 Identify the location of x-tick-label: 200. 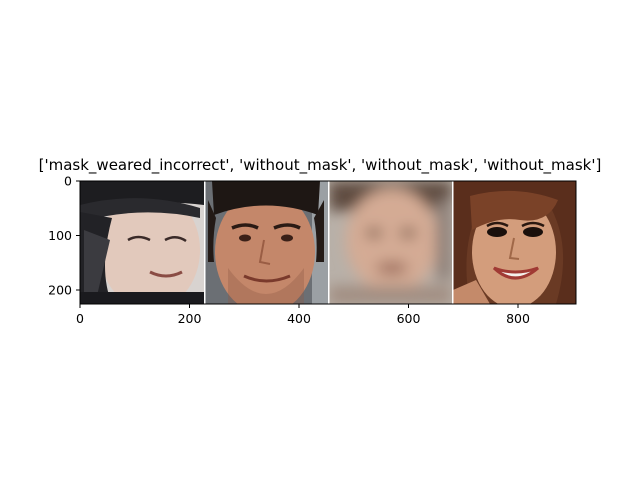
(190, 318).